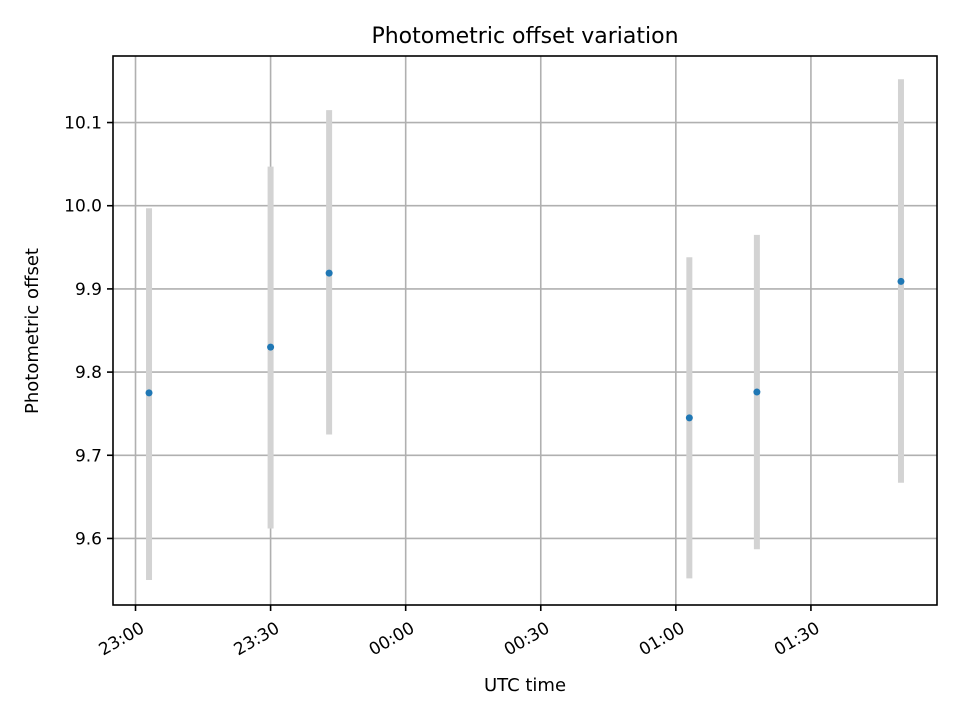  I want to click on y-tick-label: 9.7, so click(88, 456).